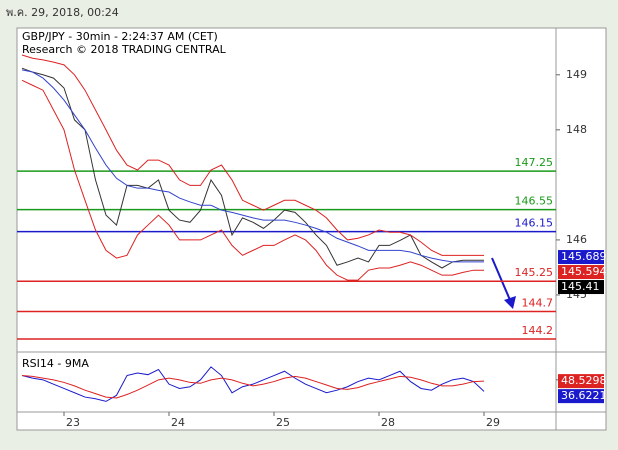 This screenshot has height=450, width=618. What do you see at coordinates (576, 129) in the screenshot?
I see `y-tick-label: 148` at bounding box center [576, 129].